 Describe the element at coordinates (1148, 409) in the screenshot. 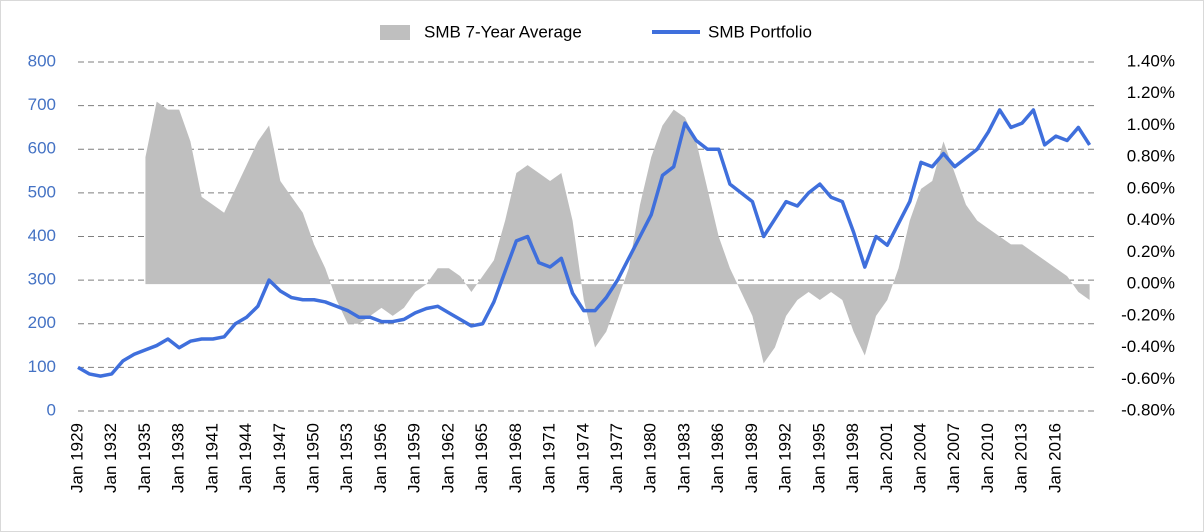

I see `y2-tick-label: -0.80%` at that location.